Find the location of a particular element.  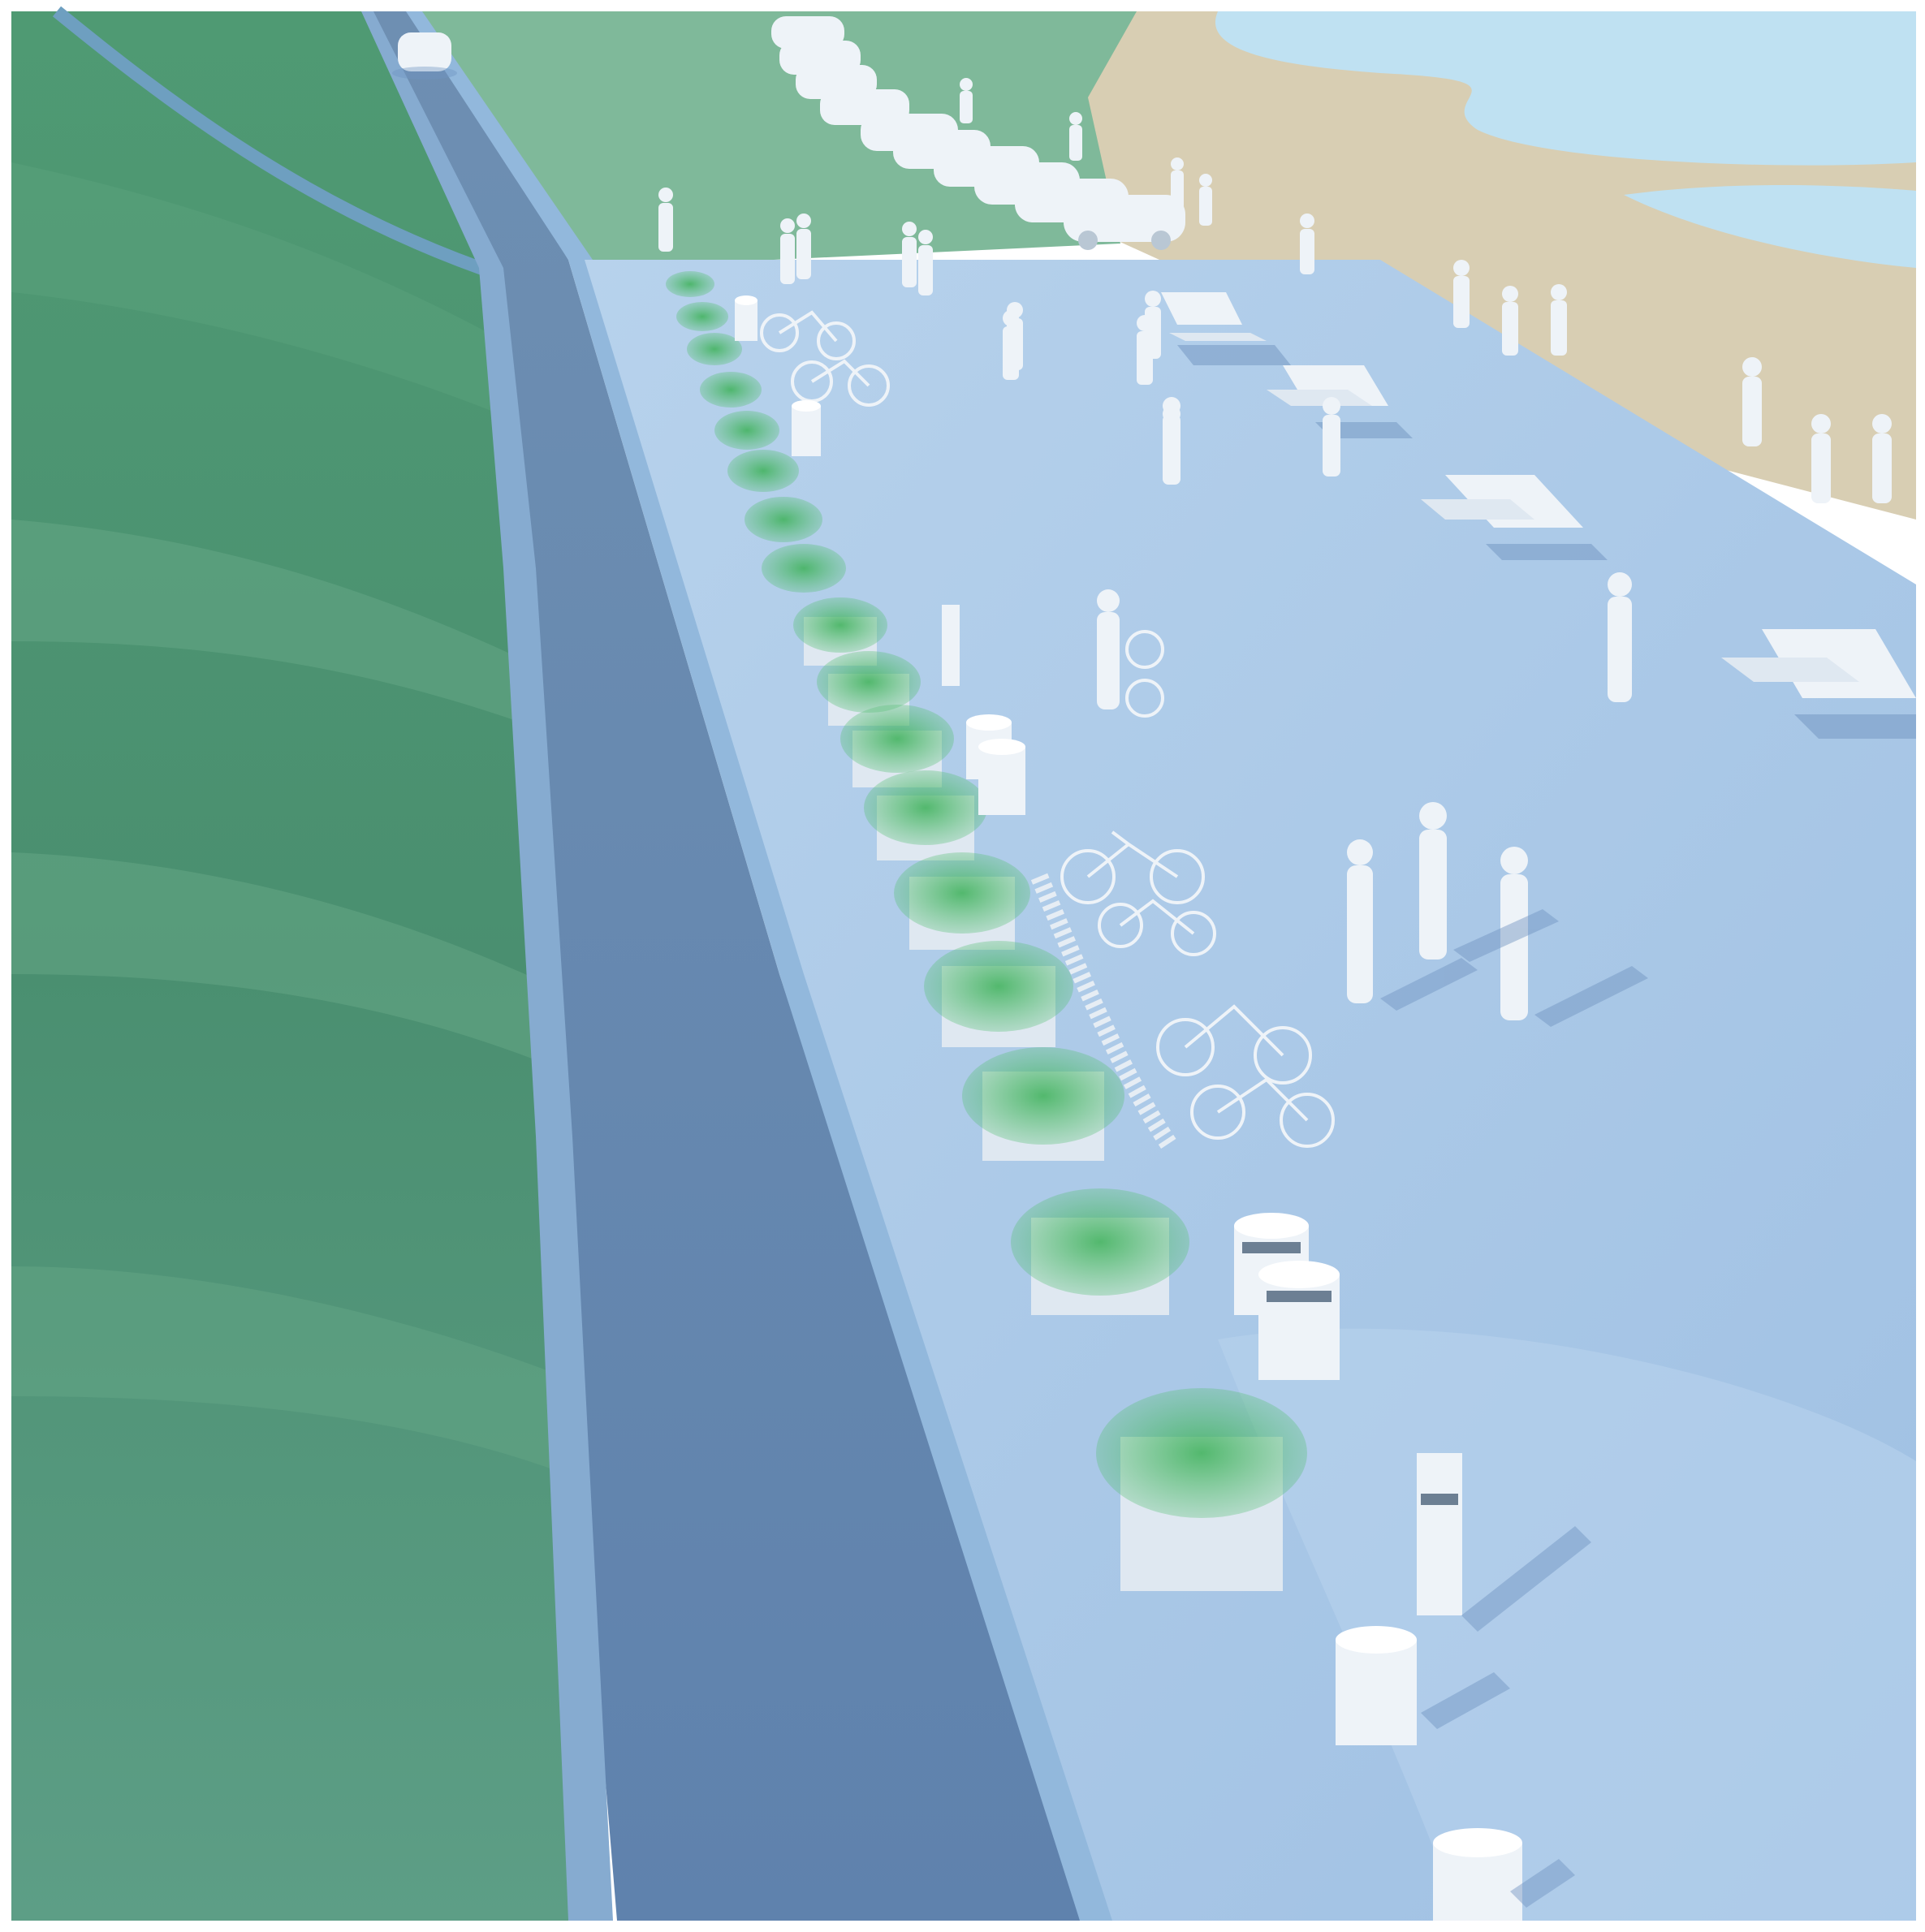

water is located at coordinates (1565, 88).